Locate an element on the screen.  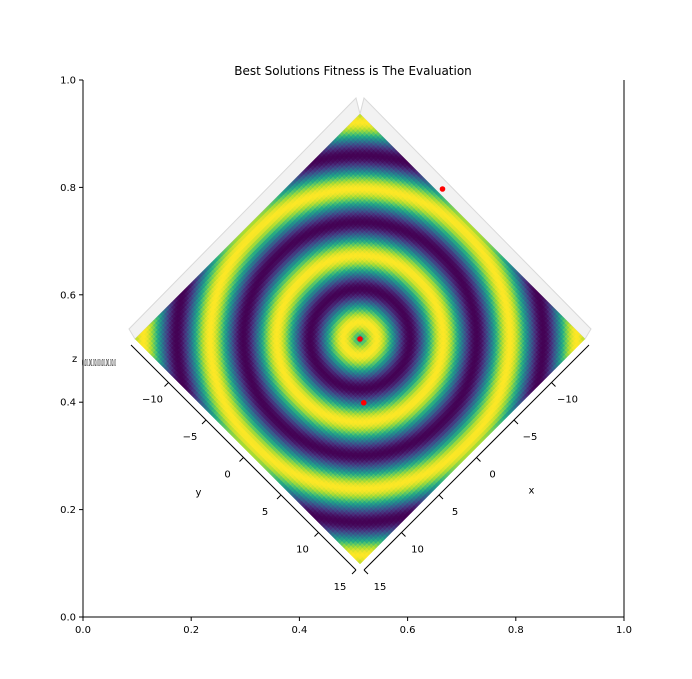
frame-x-tick-label: 0.0 is located at coordinates (83, 630).